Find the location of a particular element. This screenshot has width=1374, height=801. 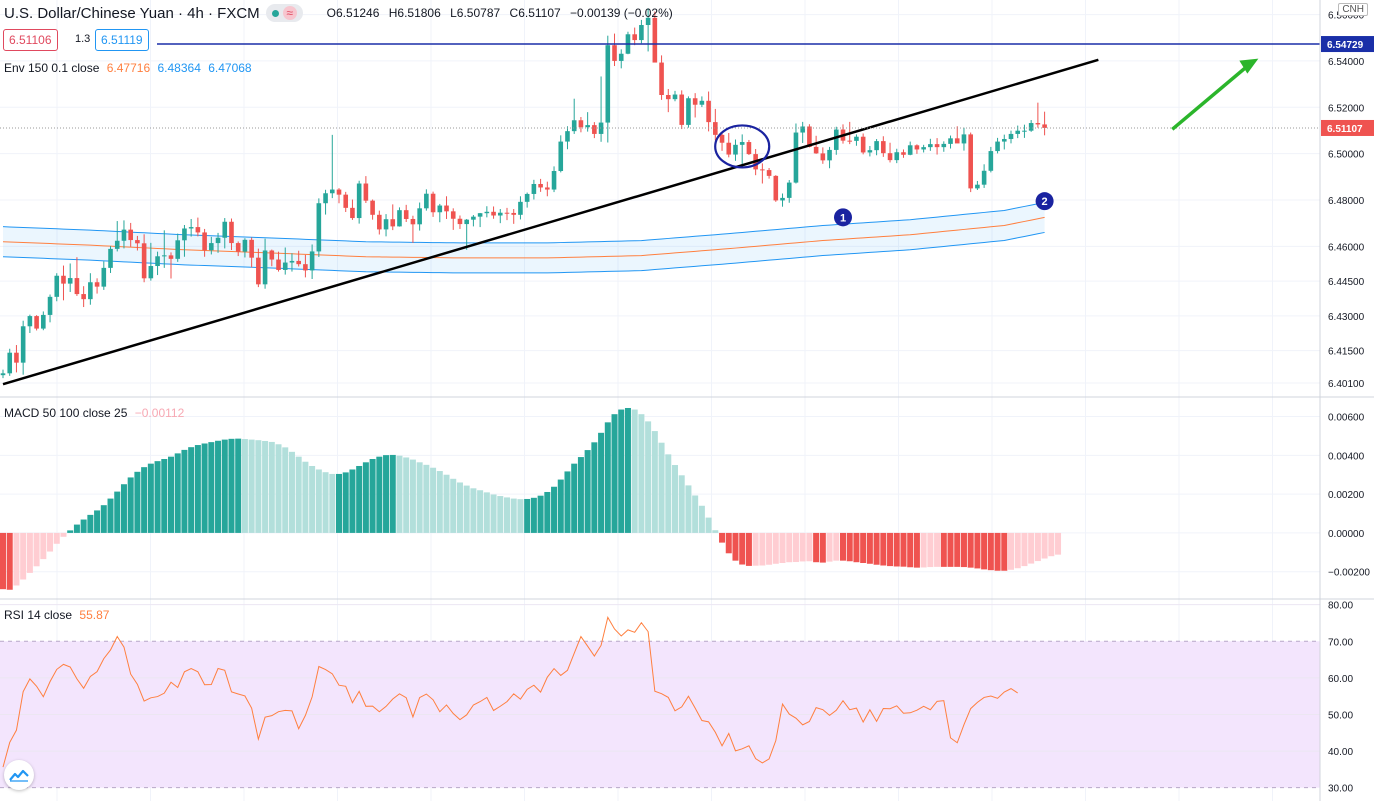

wave-icon: ≈ is located at coordinates (289, 13).